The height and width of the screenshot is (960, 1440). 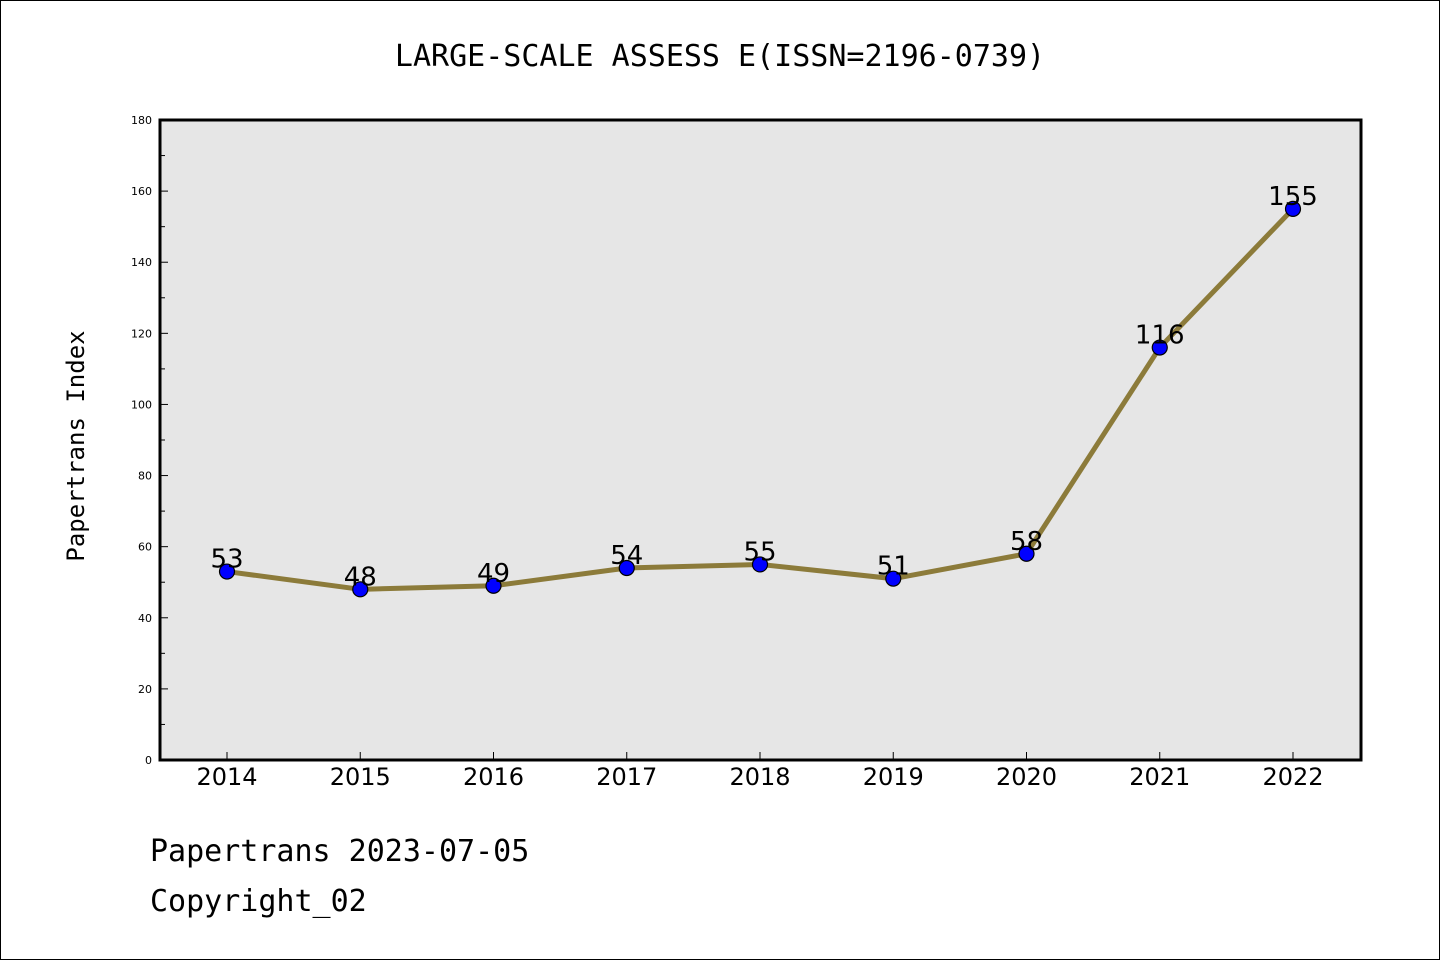 I want to click on x-tick-label: 2019, so click(x=893, y=777).